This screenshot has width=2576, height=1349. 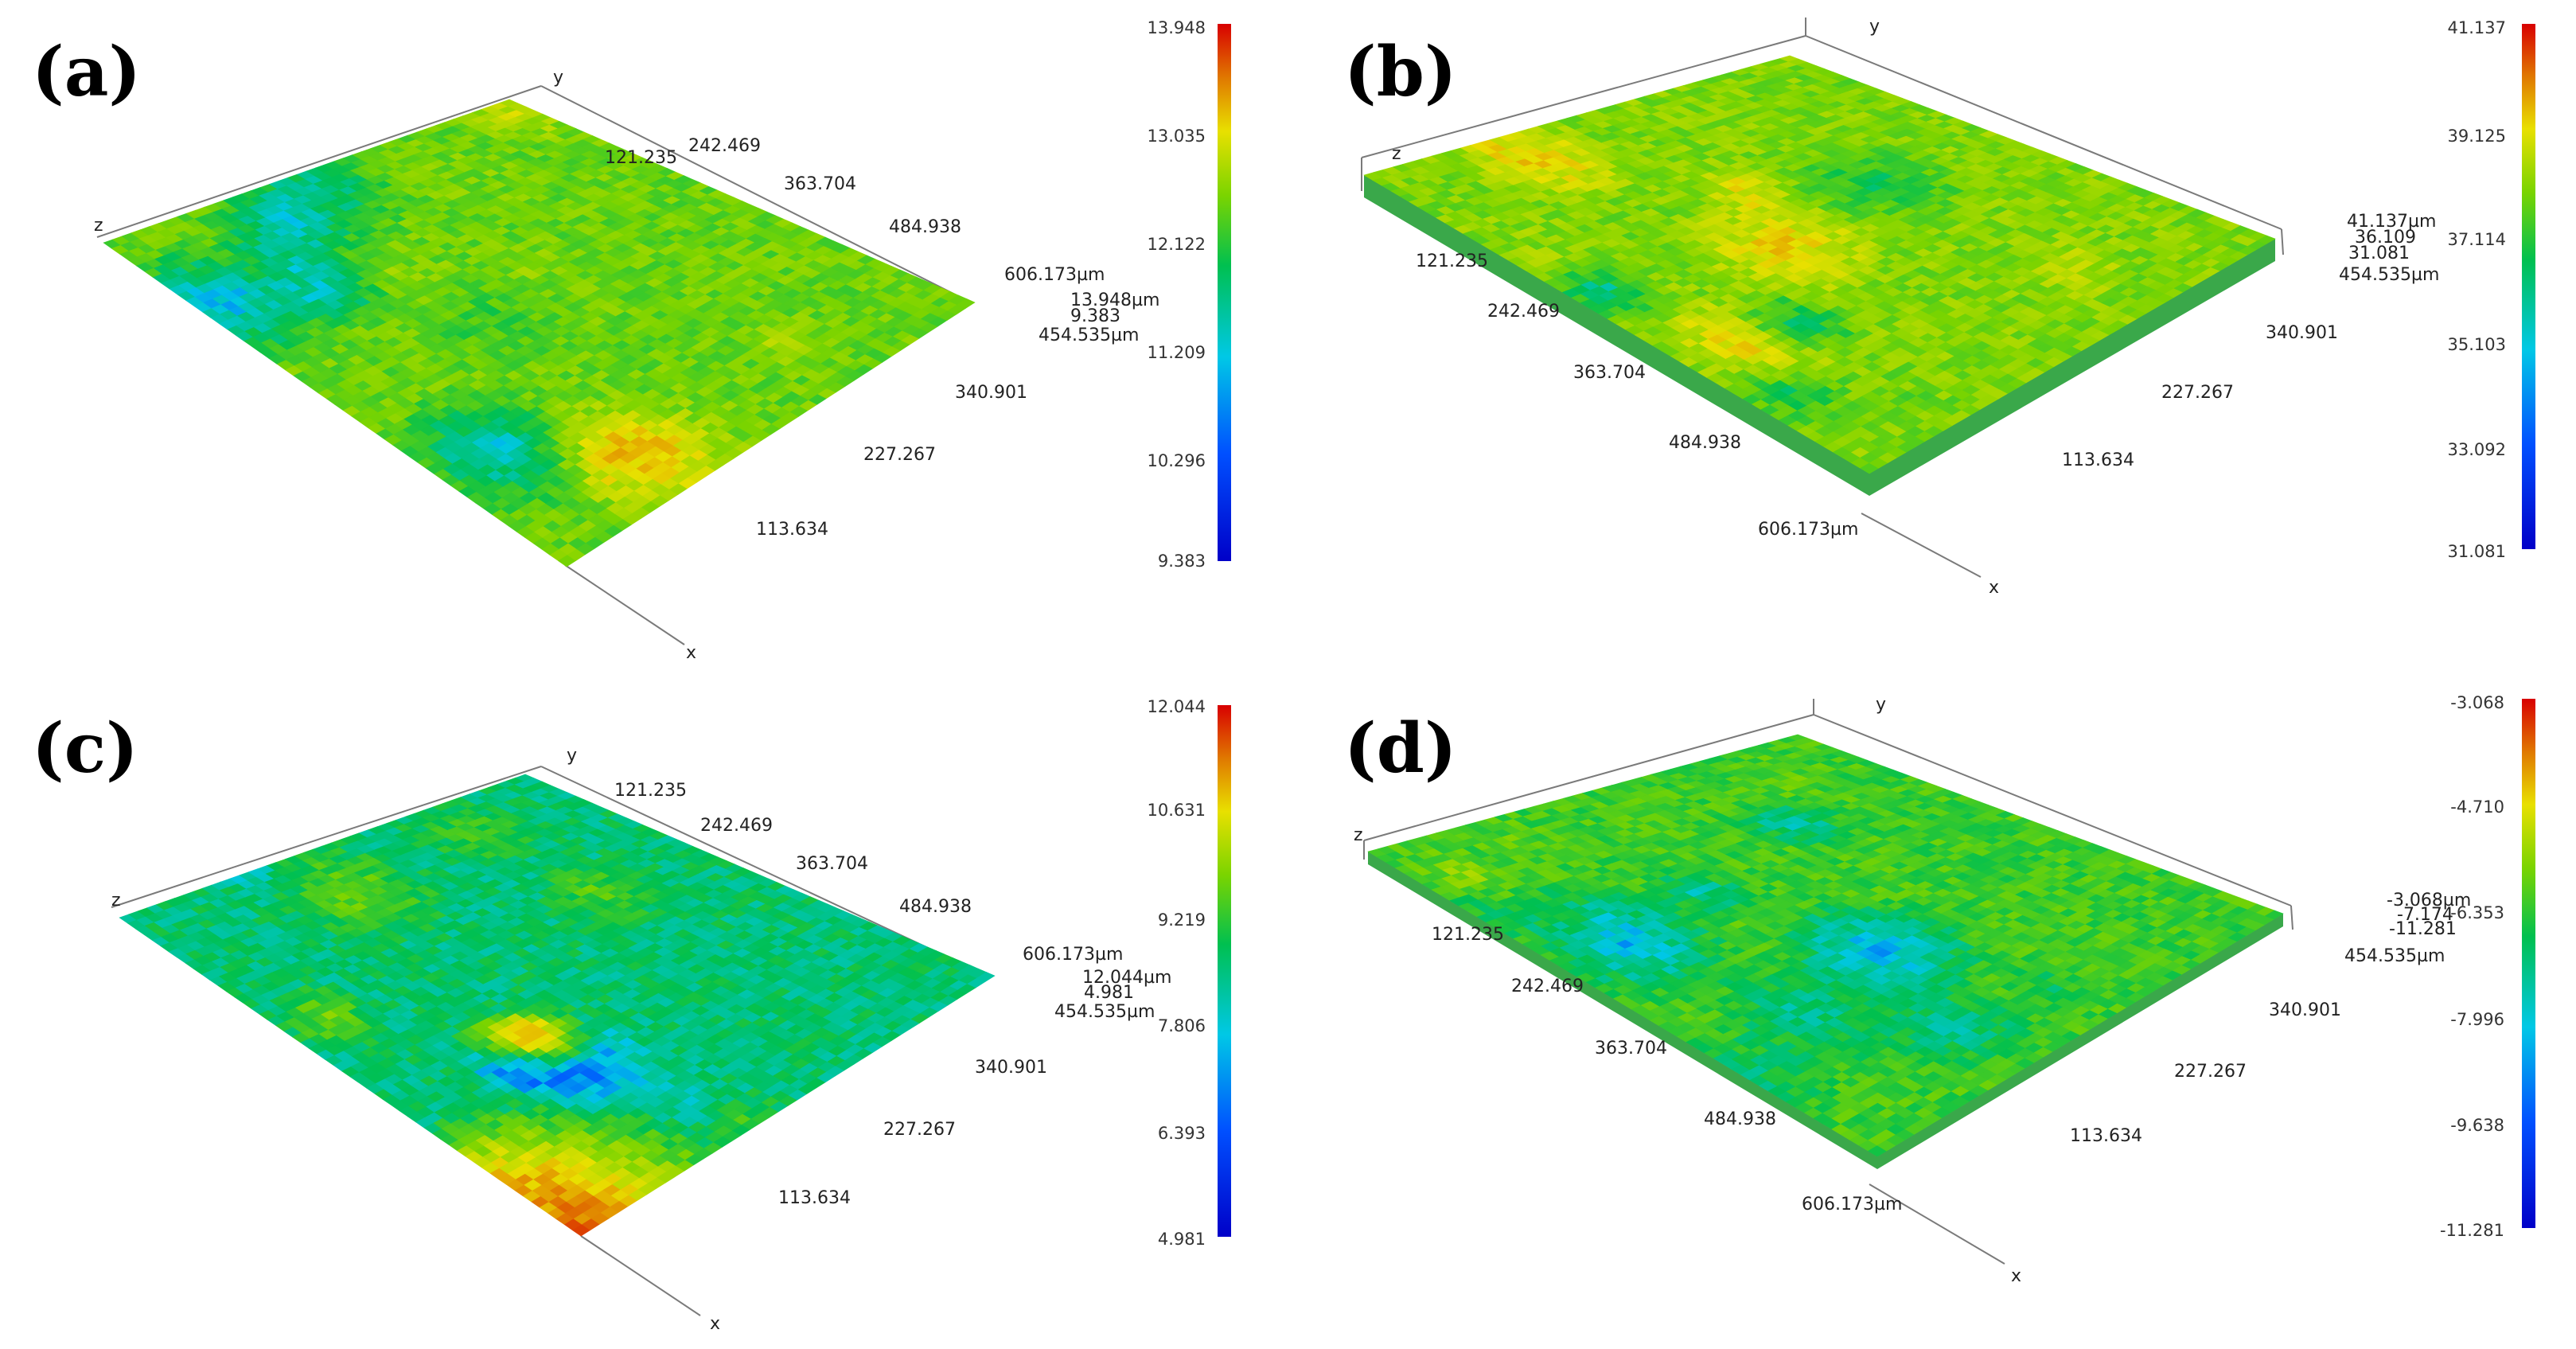 What do you see at coordinates (1177, 460) in the screenshot?
I see `colorbar-tick-5: 10.296` at bounding box center [1177, 460].